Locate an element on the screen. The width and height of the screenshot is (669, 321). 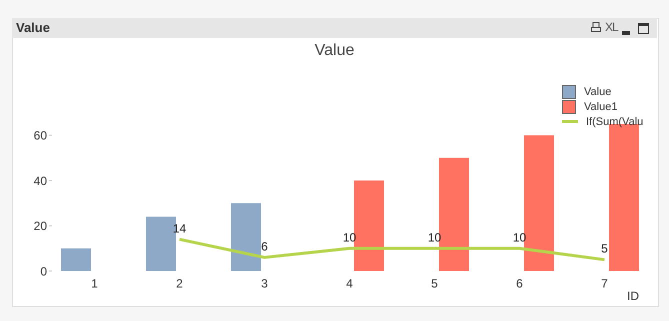
legend-label: Value is located at coordinates (598, 92).